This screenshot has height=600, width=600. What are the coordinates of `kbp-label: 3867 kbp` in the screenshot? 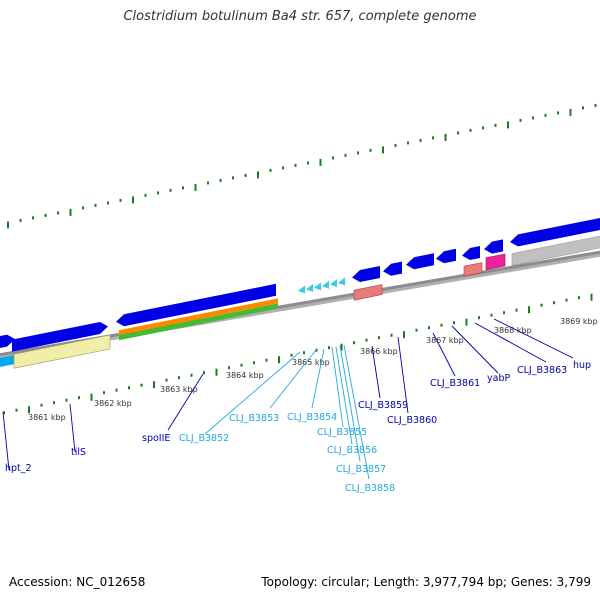 It's located at (445, 340).